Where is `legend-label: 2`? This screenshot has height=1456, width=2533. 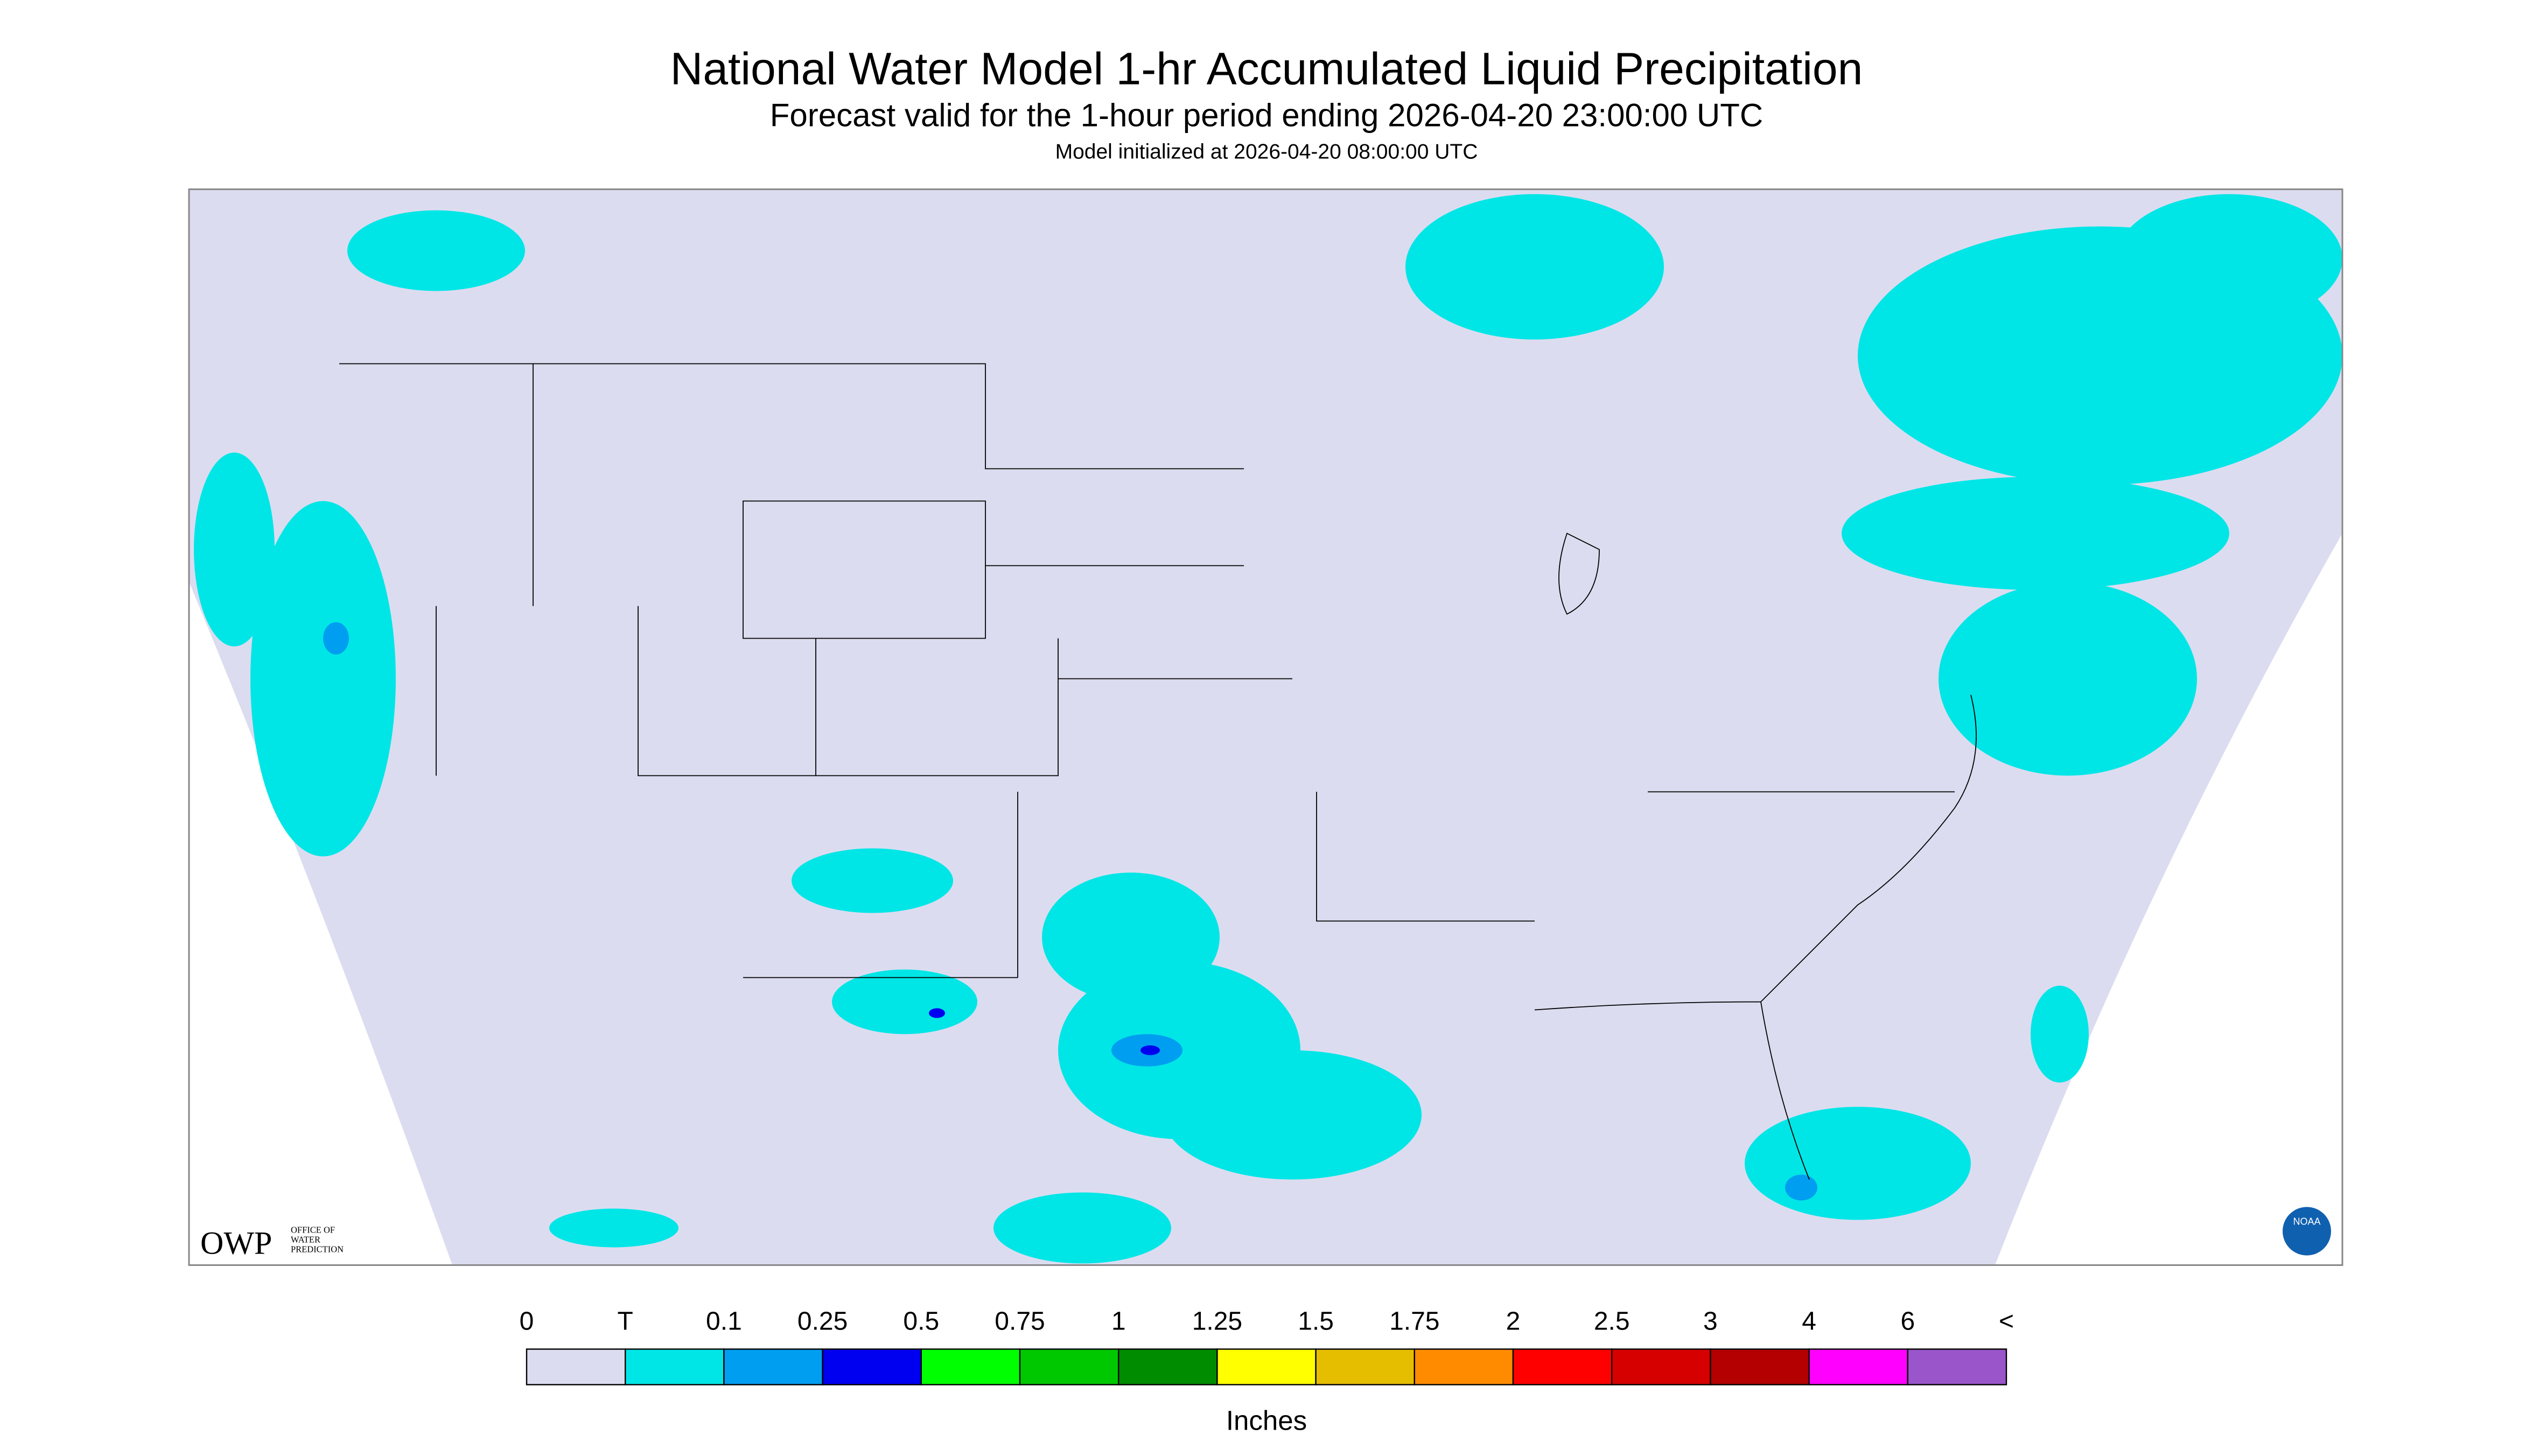
legend-label: 2 is located at coordinates (1514, 1321).